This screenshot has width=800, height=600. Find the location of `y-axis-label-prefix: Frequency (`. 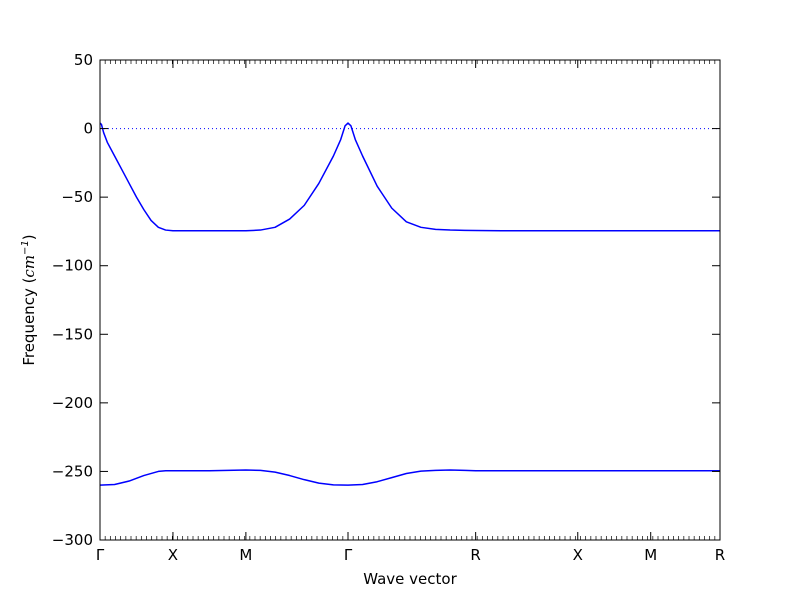

y-axis-label-prefix: Frequency ( is located at coordinates (29, 322).